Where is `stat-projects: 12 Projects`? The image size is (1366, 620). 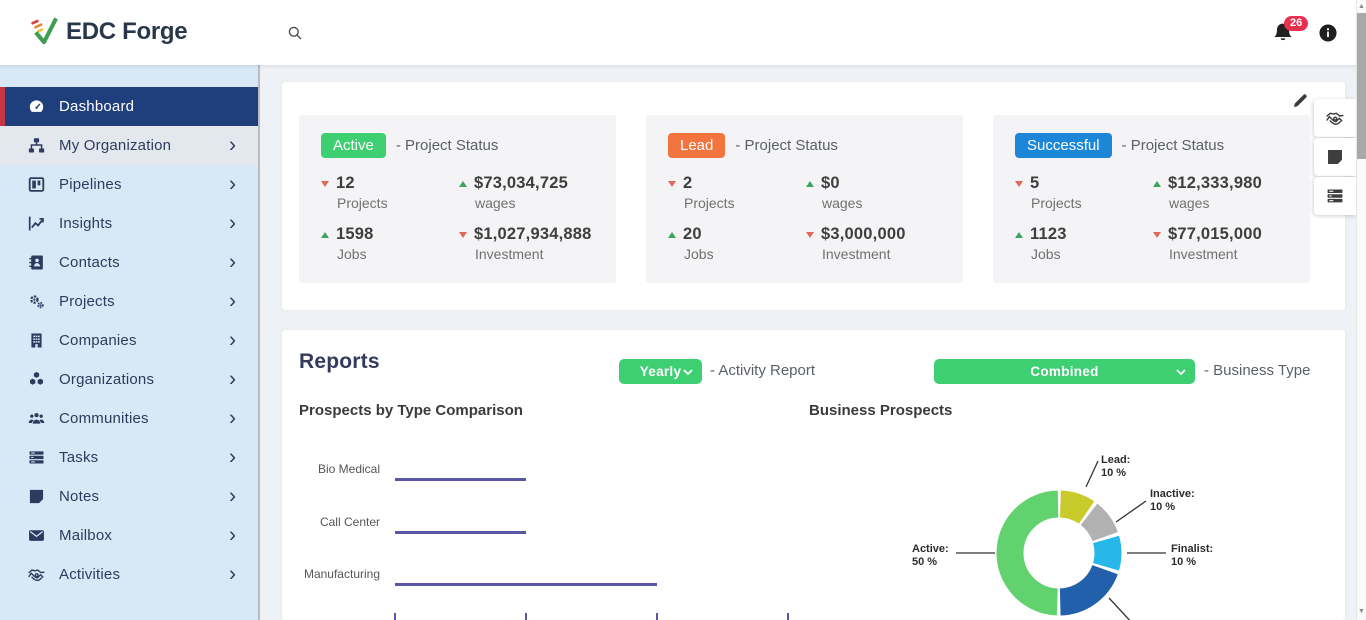
stat-projects: 12 Projects is located at coordinates (390, 192).